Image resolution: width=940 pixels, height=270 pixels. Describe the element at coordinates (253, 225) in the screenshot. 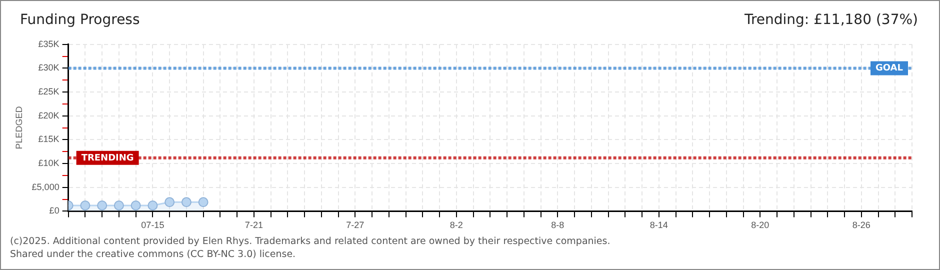

I see `x-tick-label: 7-21` at that location.